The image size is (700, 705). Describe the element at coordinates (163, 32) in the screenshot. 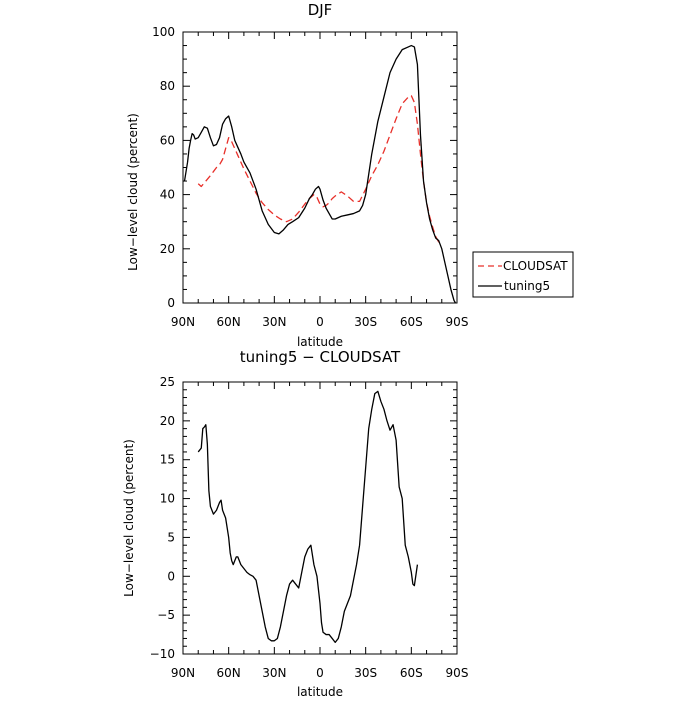

I see `y-tick-label: 100` at that location.